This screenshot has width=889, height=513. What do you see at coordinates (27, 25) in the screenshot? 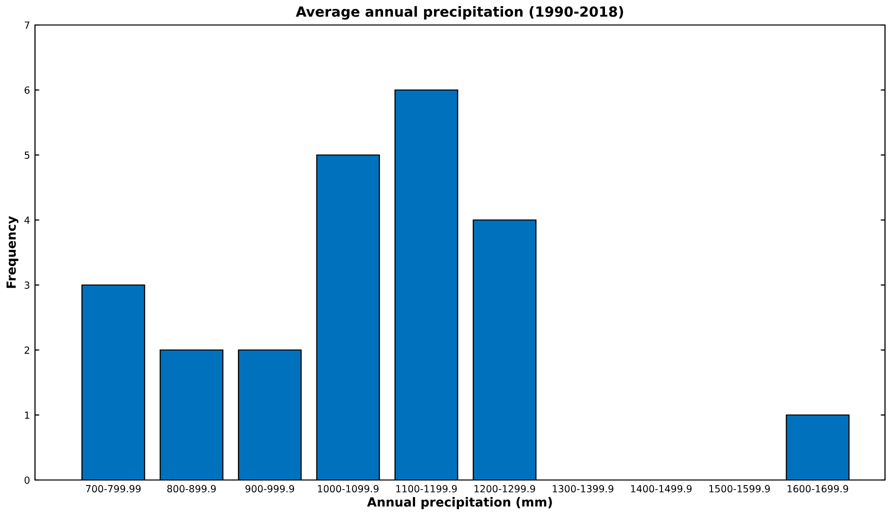
I see `y-tick-label: 7` at bounding box center [27, 25].